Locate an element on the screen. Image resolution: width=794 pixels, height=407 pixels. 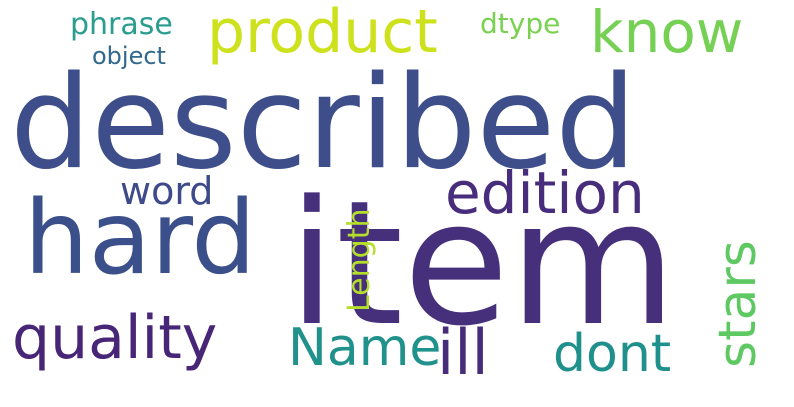
word-stars: stars is located at coordinates (738, 304).